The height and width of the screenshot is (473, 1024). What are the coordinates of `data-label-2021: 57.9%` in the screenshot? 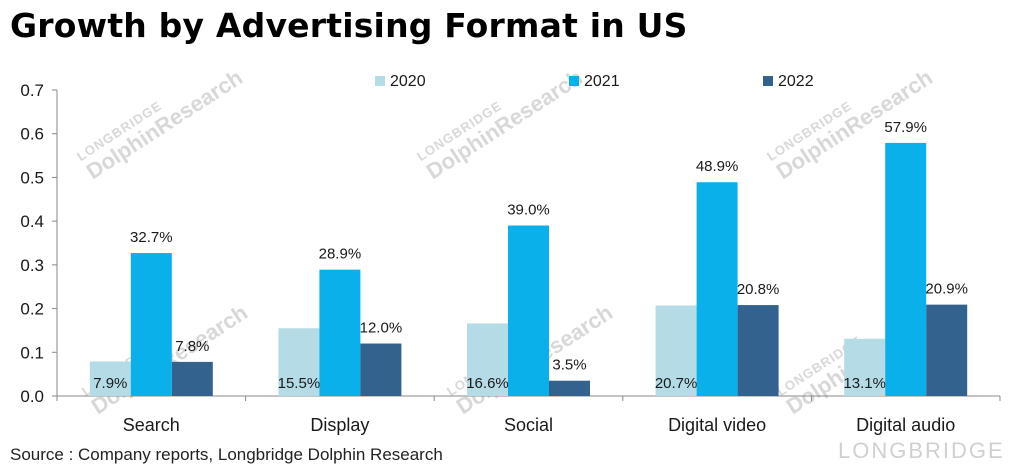 It's located at (905, 127).